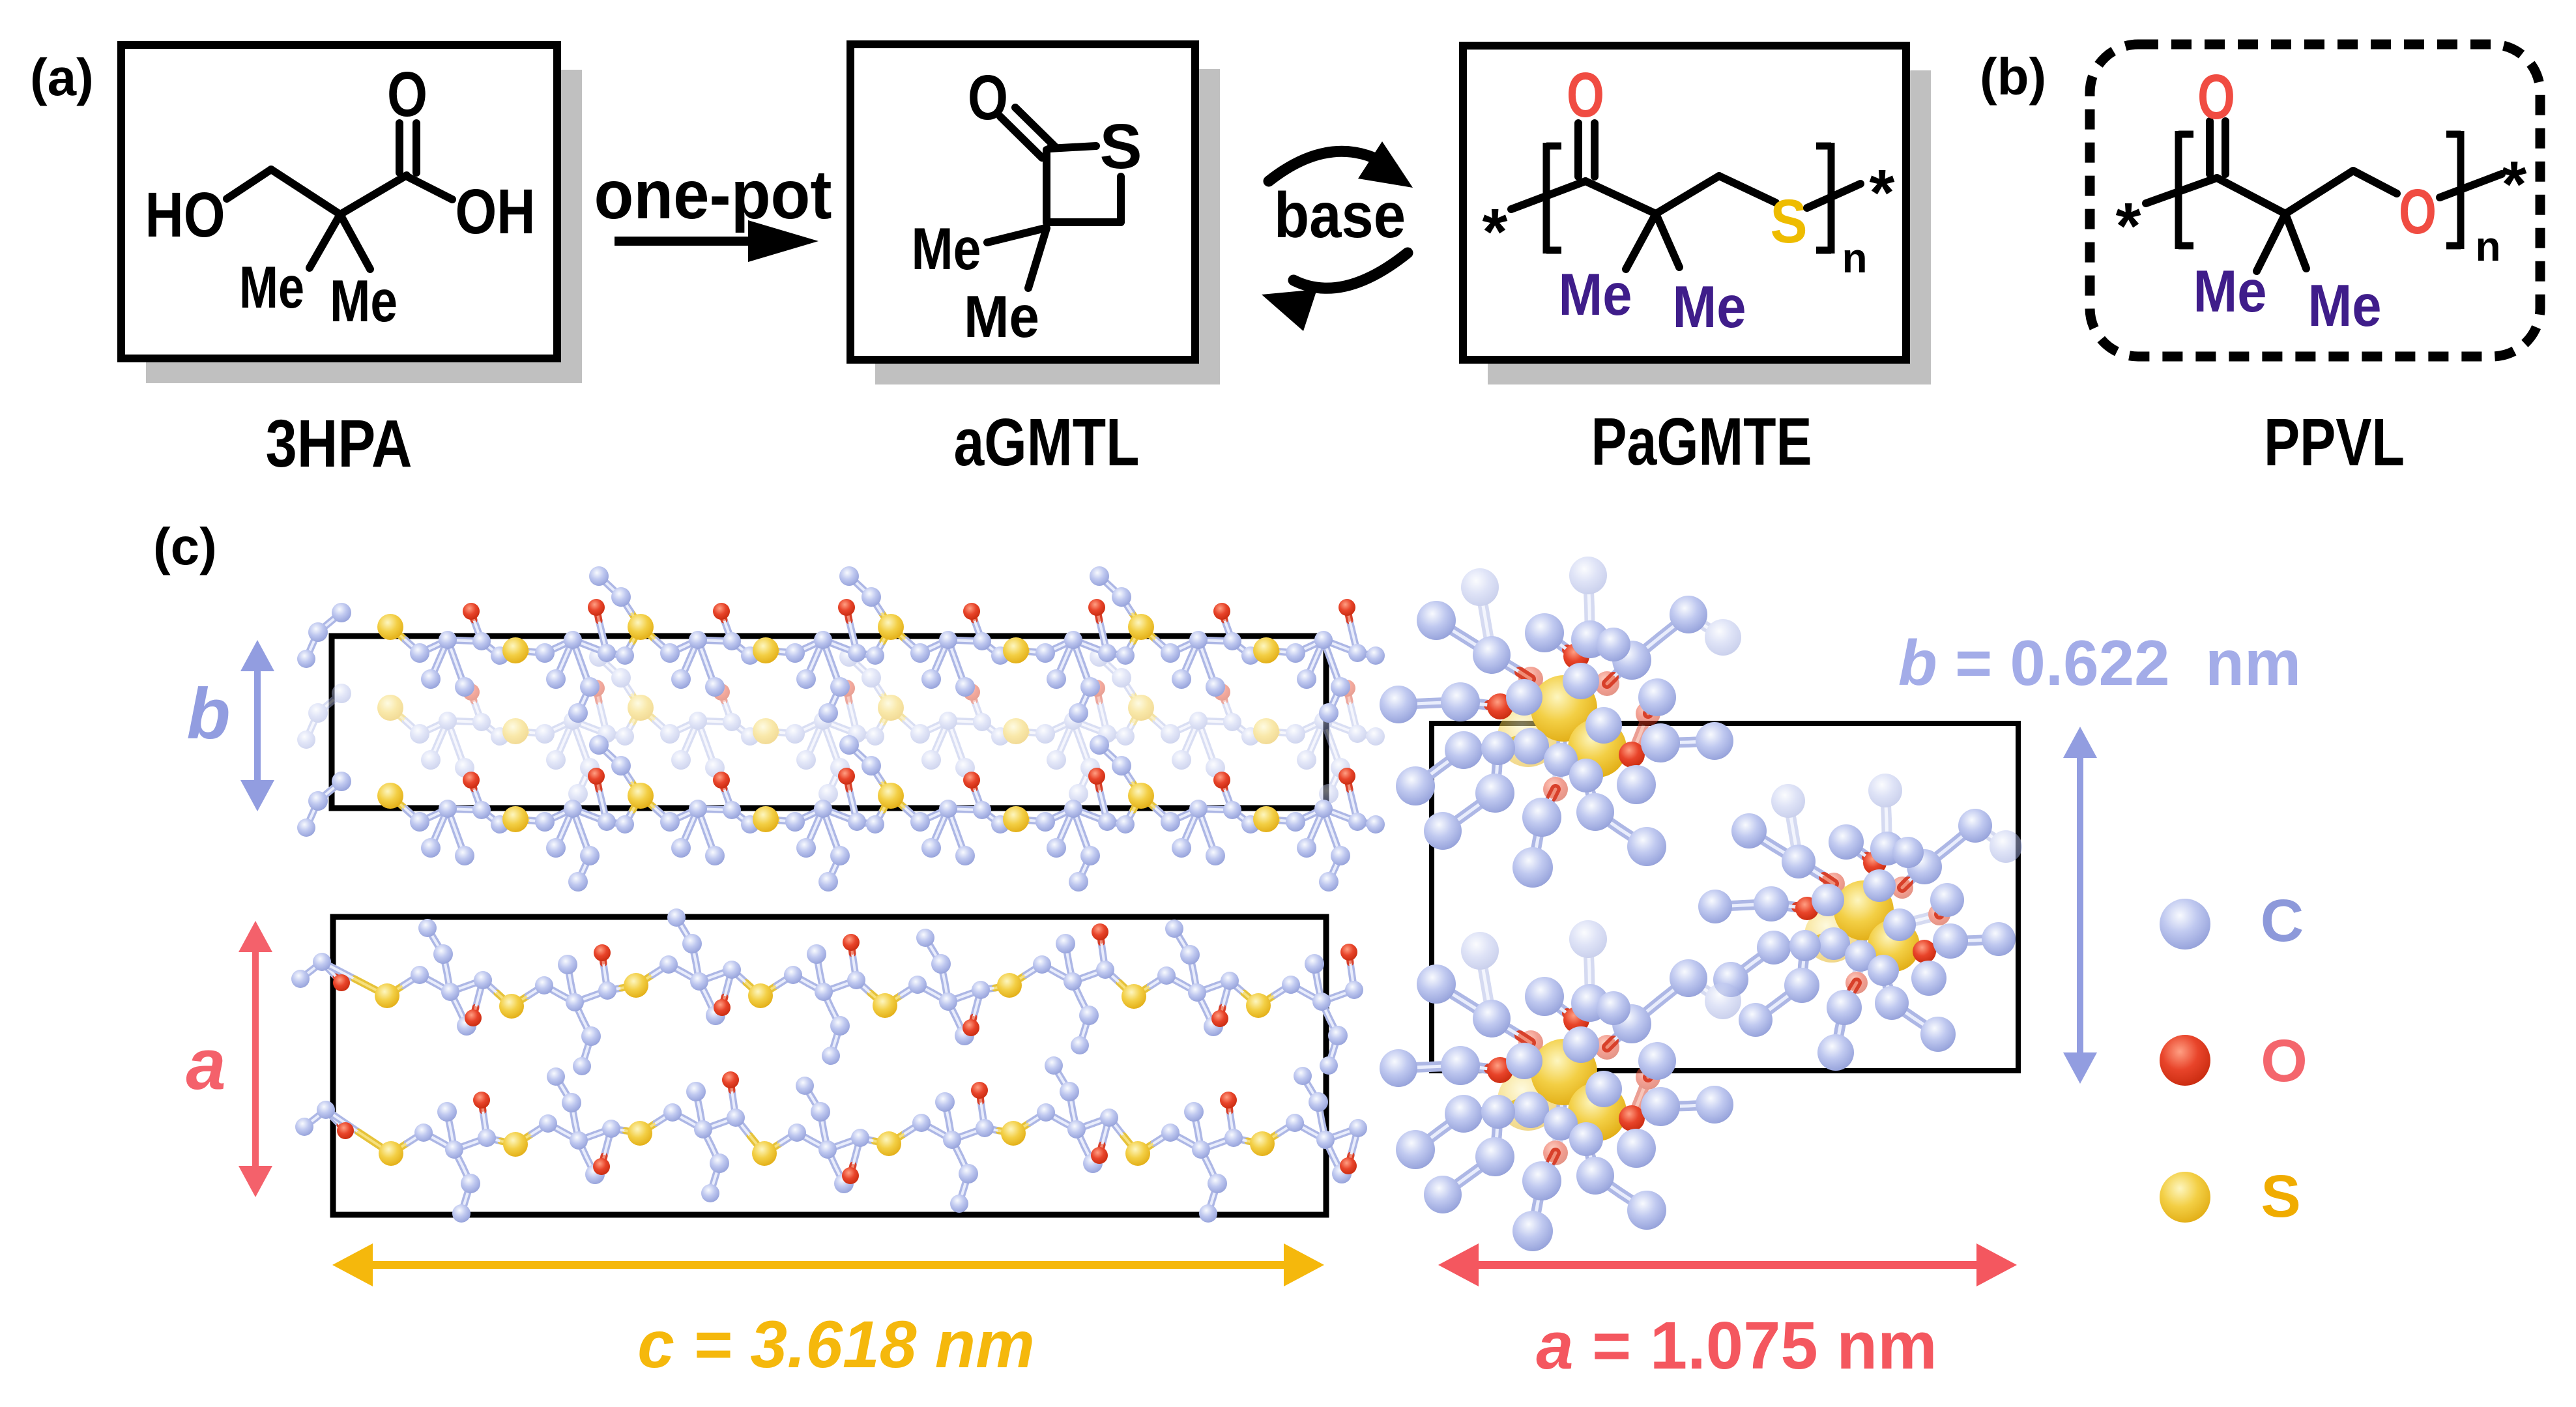  What do you see at coordinates (205, 1064) in the screenshot?
I see `svg-text: a` at bounding box center [205, 1064].